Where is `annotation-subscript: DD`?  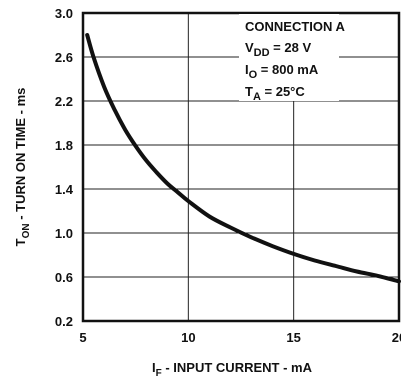 annotation-subscript: DD is located at coordinates (262, 53).